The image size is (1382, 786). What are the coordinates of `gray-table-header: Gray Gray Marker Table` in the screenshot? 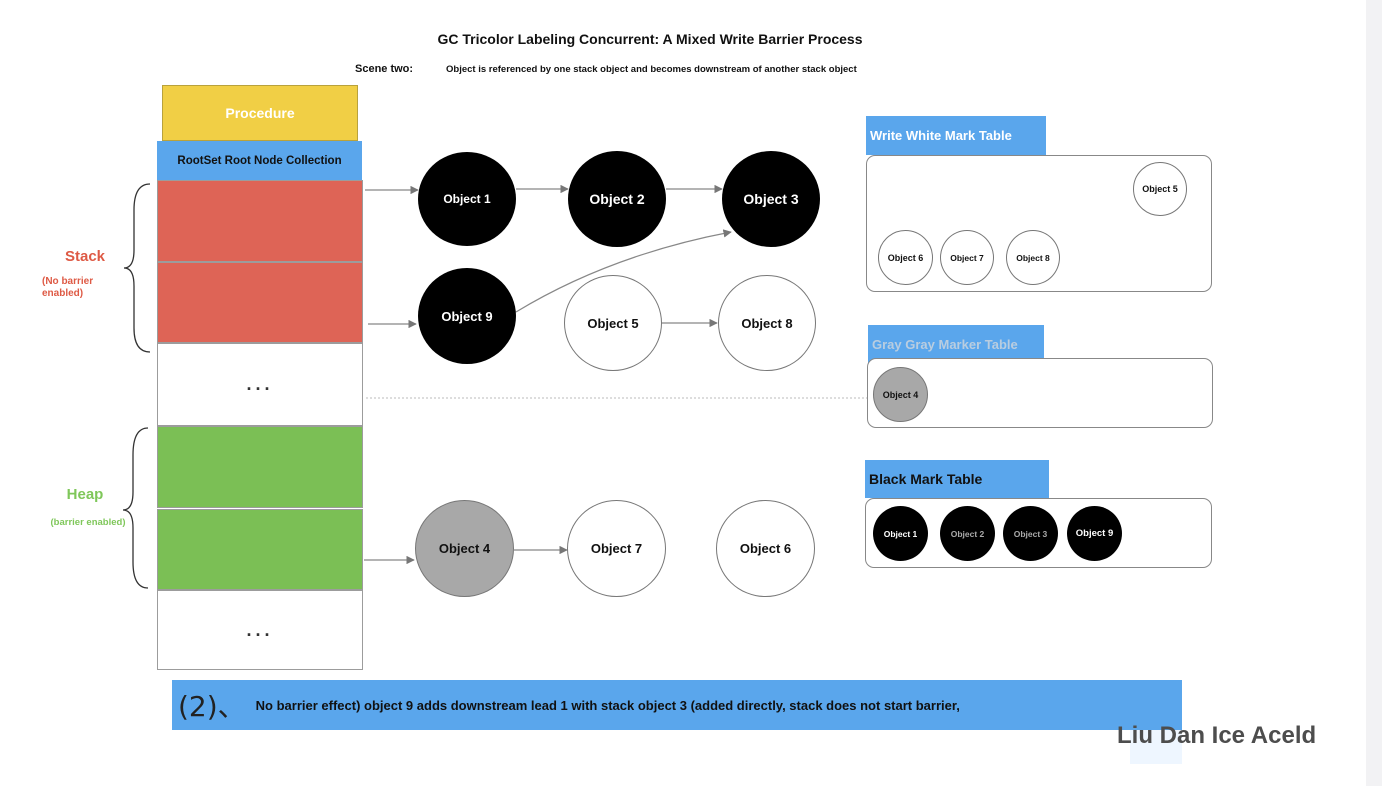 It's located at (956, 344).